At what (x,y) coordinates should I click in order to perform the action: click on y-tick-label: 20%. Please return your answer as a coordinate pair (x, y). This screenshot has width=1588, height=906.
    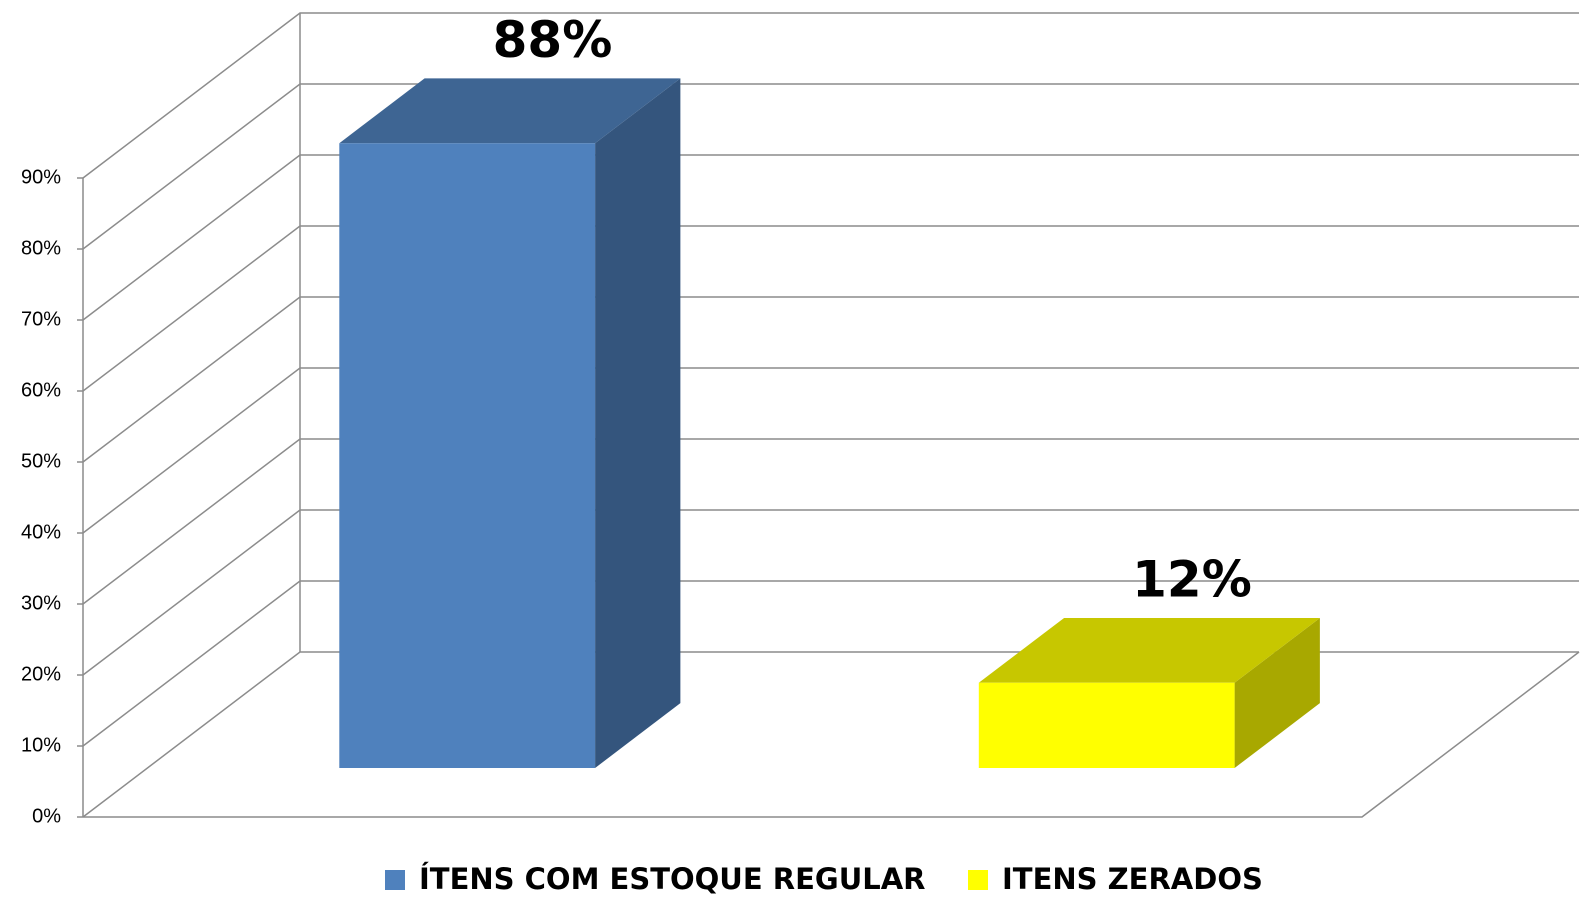
    Looking at the image, I should click on (41, 674).